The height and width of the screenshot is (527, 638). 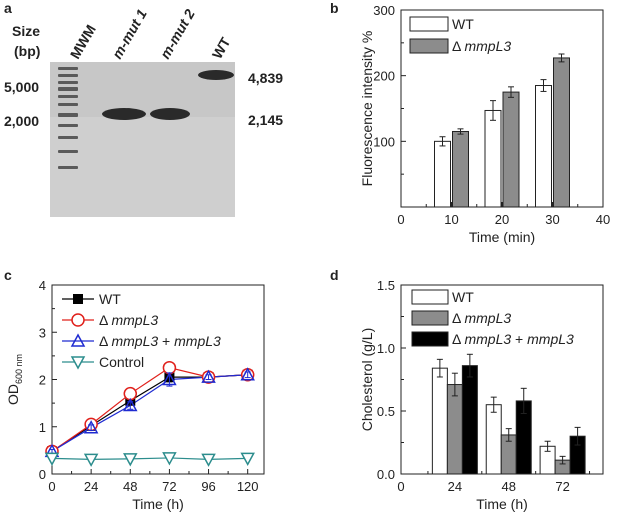 I want to click on y-axis-label: Cholesterol (g/L), so click(x=367, y=380).